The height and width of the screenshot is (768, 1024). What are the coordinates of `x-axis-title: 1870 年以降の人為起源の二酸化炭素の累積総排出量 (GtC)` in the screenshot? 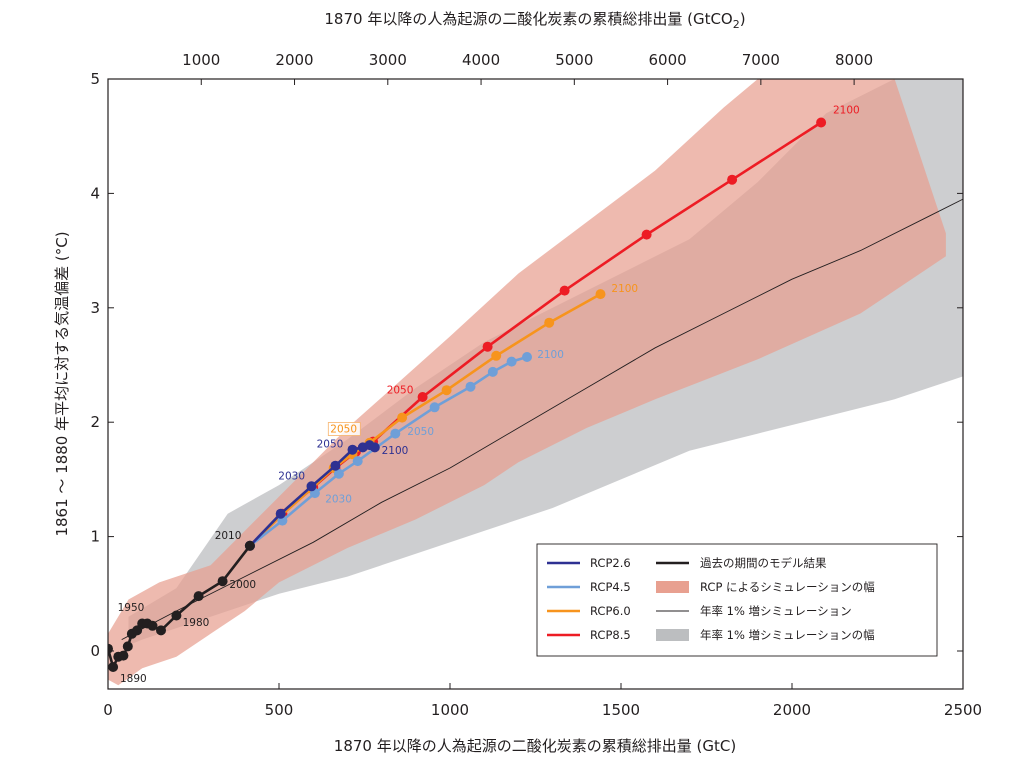 It's located at (535, 746).